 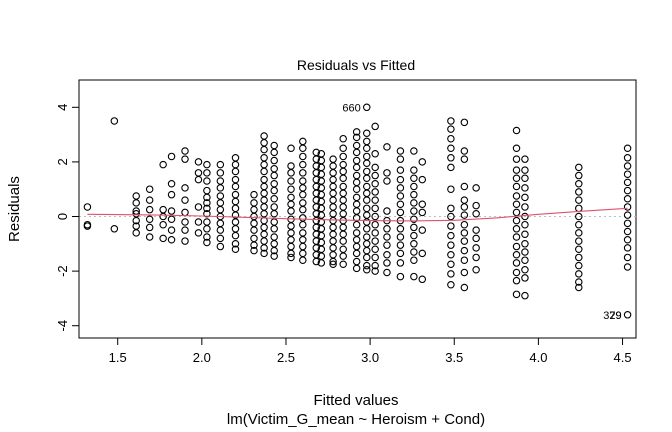 I want to click on x-tick-label: 1.5, so click(x=118, y=357).